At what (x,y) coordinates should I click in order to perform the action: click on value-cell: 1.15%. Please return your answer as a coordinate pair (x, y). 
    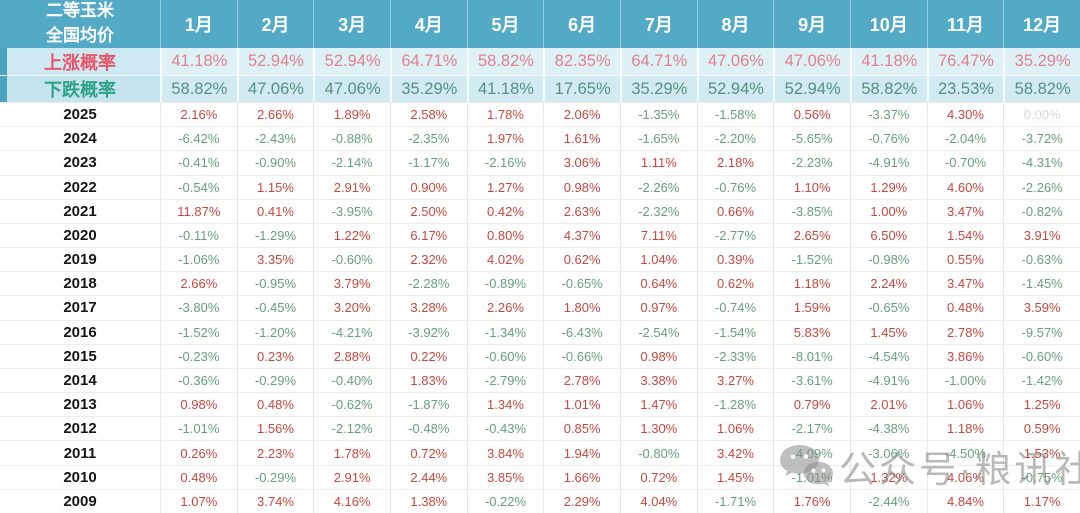
    Looking at the image, I should click on (275, 186).